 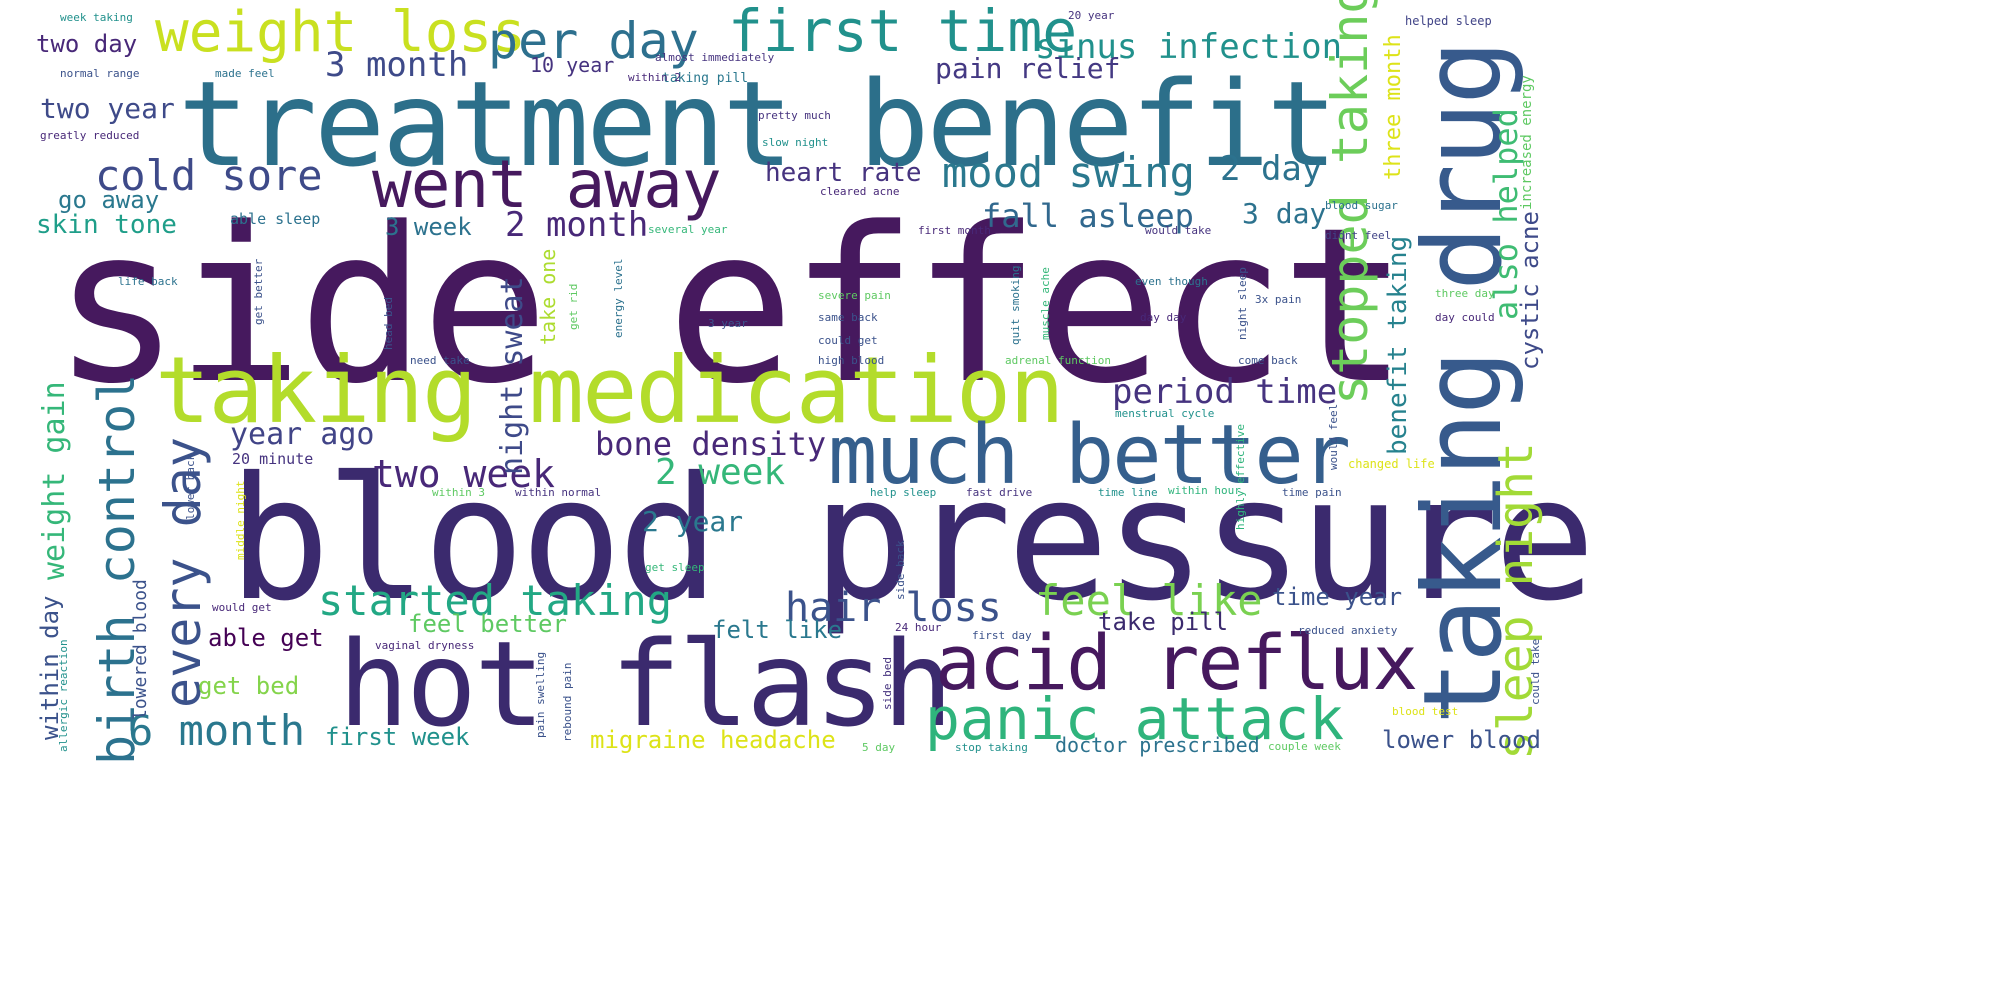 What do you see at coordinates (63, 695) in the screenshot?
I see `word-allergic-reaction: allergic reaction` at bounding box center [63, 695].